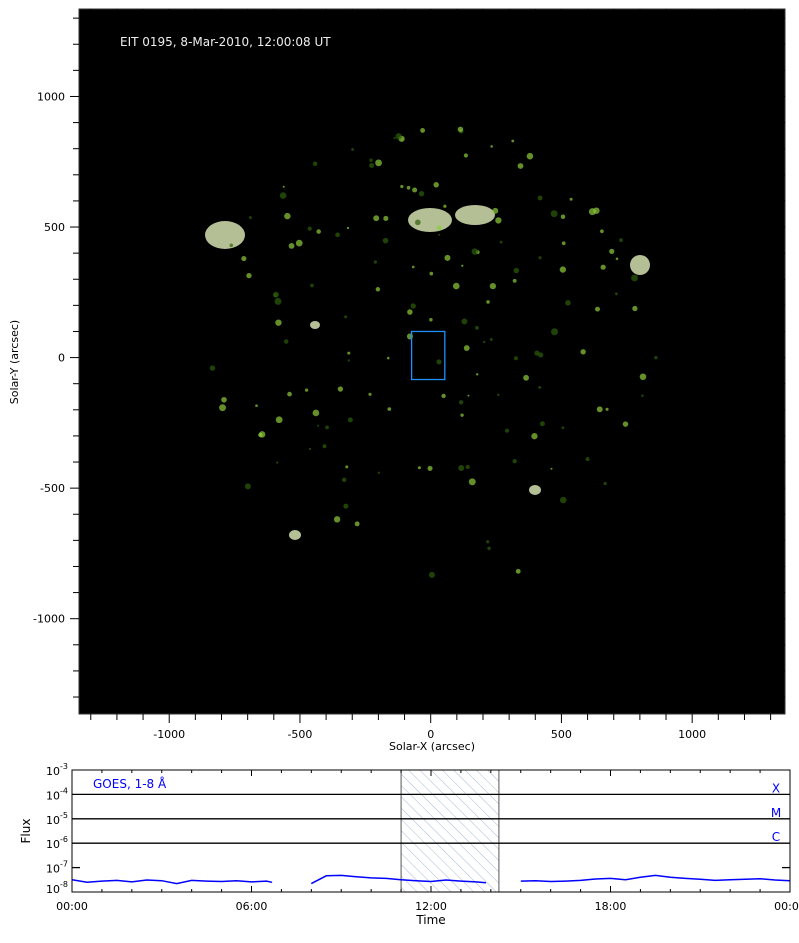 The height and width of the screenshot is (943, 799). What do you see at coordinates (225, 42) in the screenshot?
I see `image-title: EIT 0195, 8-Mar-2010, 12:00:08 UT` at bounding box center [225, 42].